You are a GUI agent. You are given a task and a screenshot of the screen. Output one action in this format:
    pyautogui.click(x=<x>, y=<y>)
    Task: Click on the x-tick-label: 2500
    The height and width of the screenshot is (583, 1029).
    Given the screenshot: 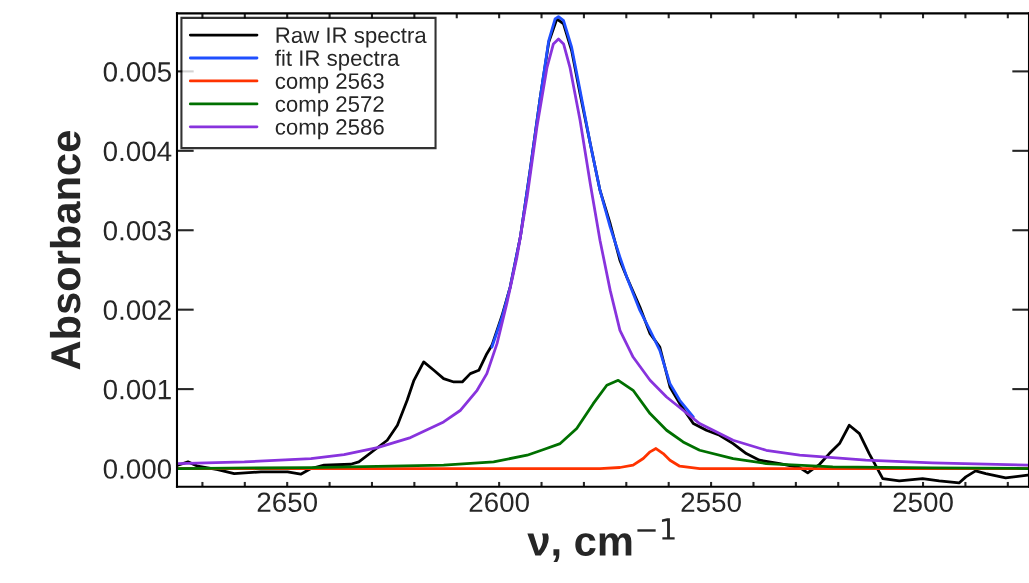 What is the action you would take?
    pyautogui.click(x=923, y=502)
    